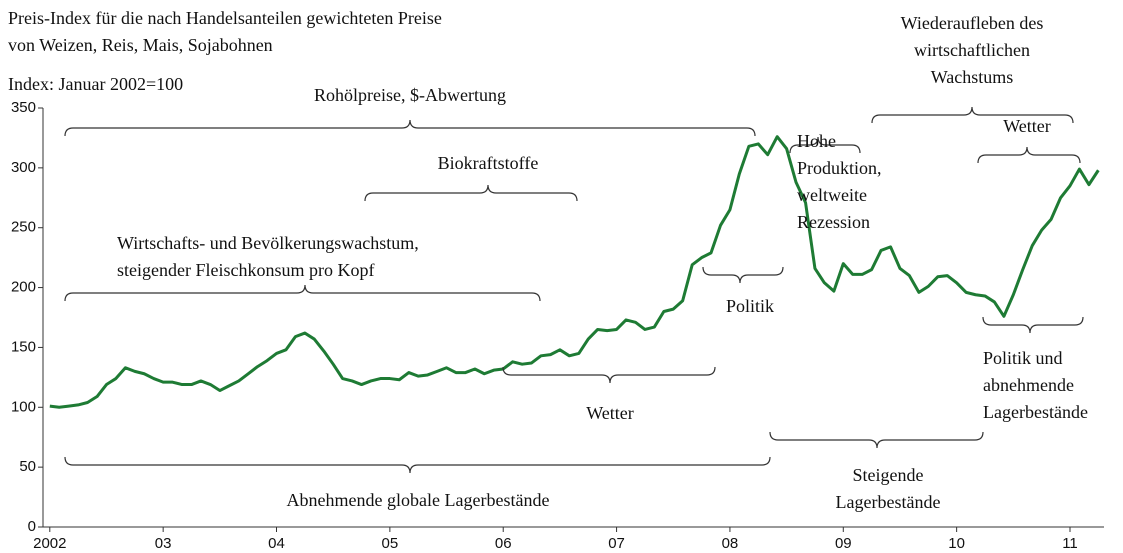  I want to click on x-tick-label: 05, so click(390, 543).